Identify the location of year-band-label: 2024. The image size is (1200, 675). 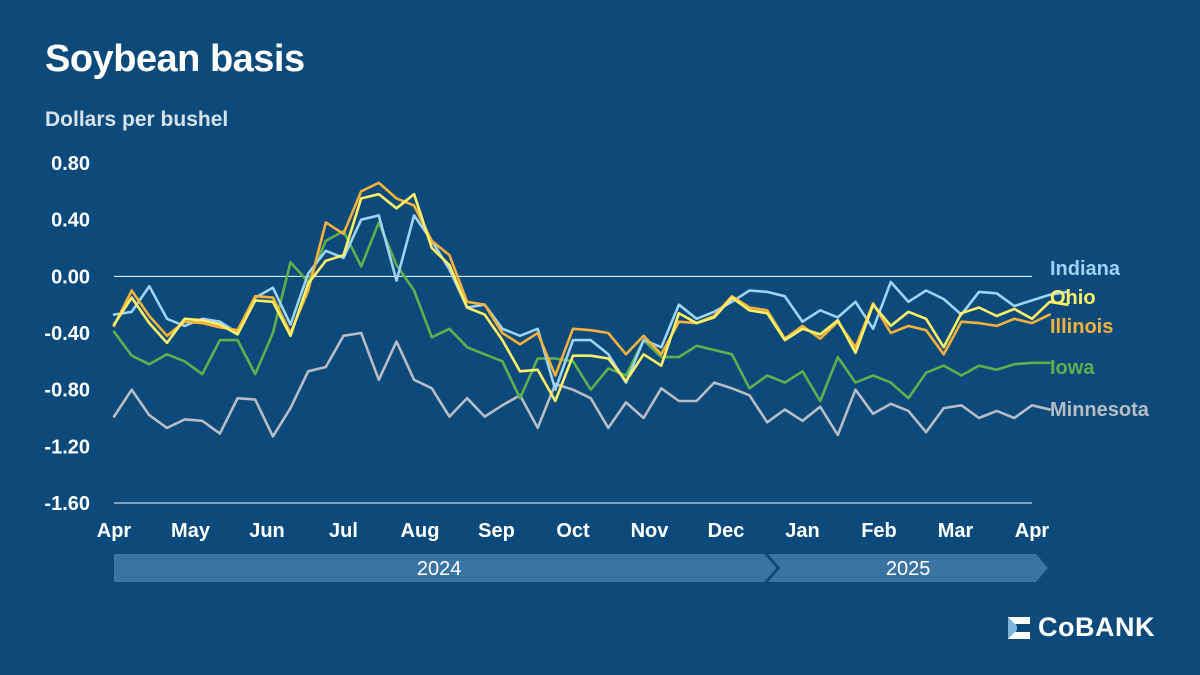
(439, 569).